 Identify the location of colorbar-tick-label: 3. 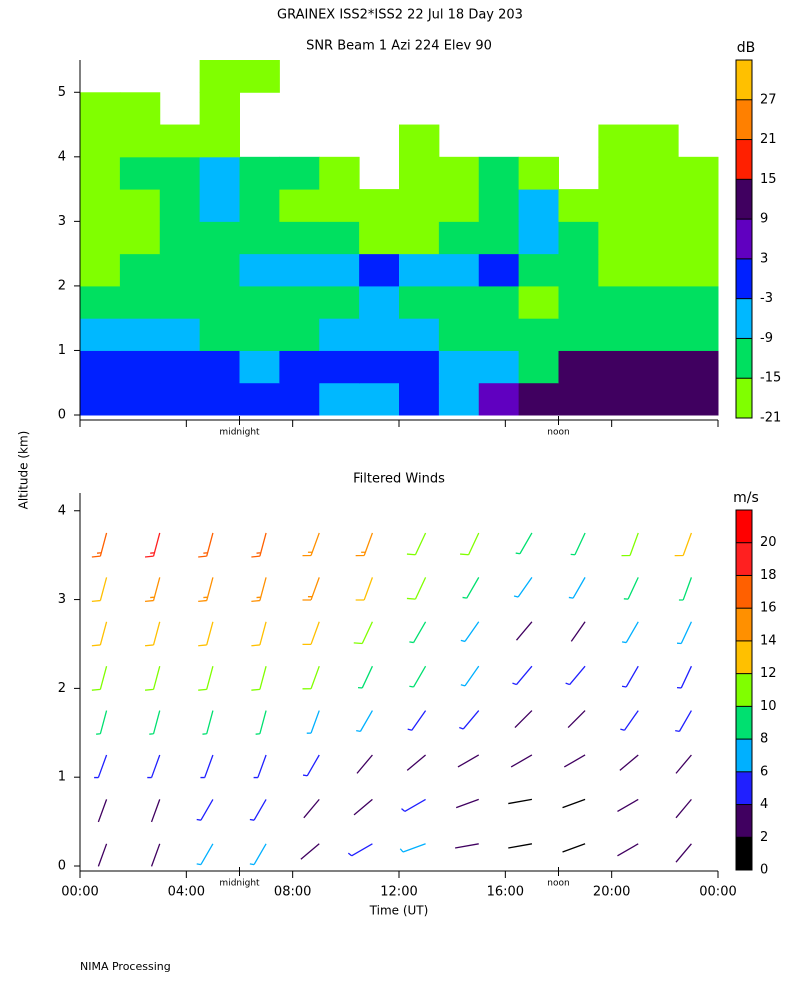
(764, 258).